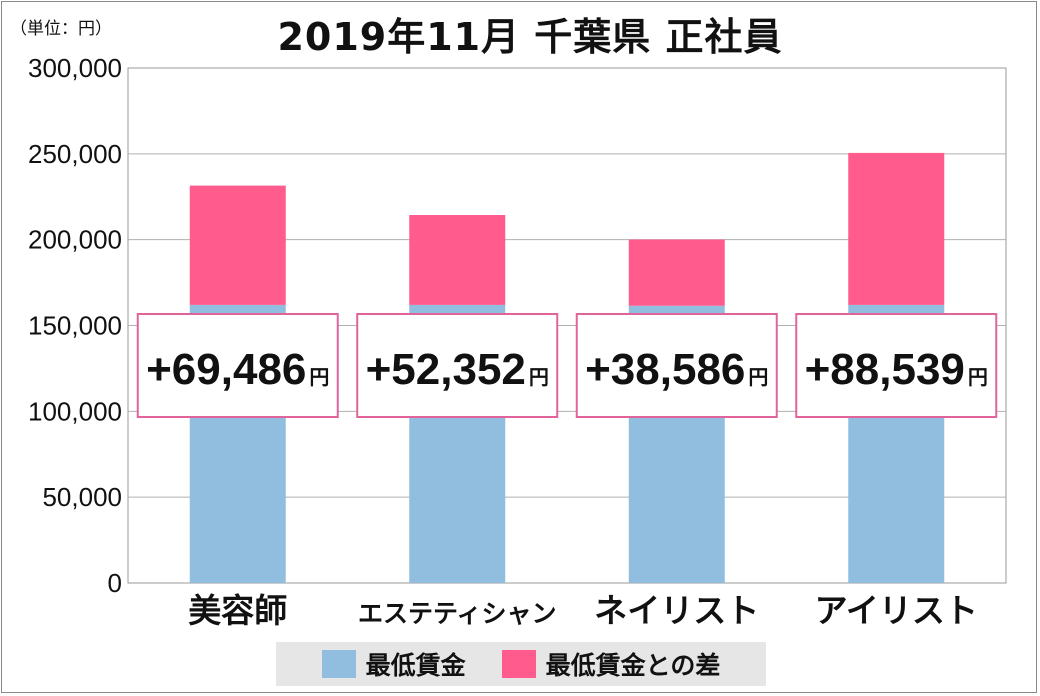 The image size is (1040, 696). What do you see at coordinates (633, 665) in the screenshot?
I see `legend-label-difference: 最低賃金との差` at bounding box center [633, 665].